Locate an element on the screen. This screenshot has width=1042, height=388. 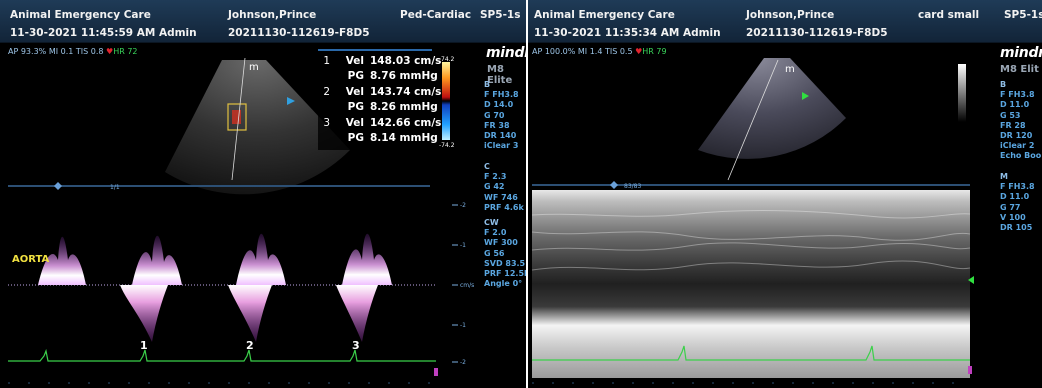
right-exam-id: 20211130-112619-F8D5 is located at coordinates (817, 33).